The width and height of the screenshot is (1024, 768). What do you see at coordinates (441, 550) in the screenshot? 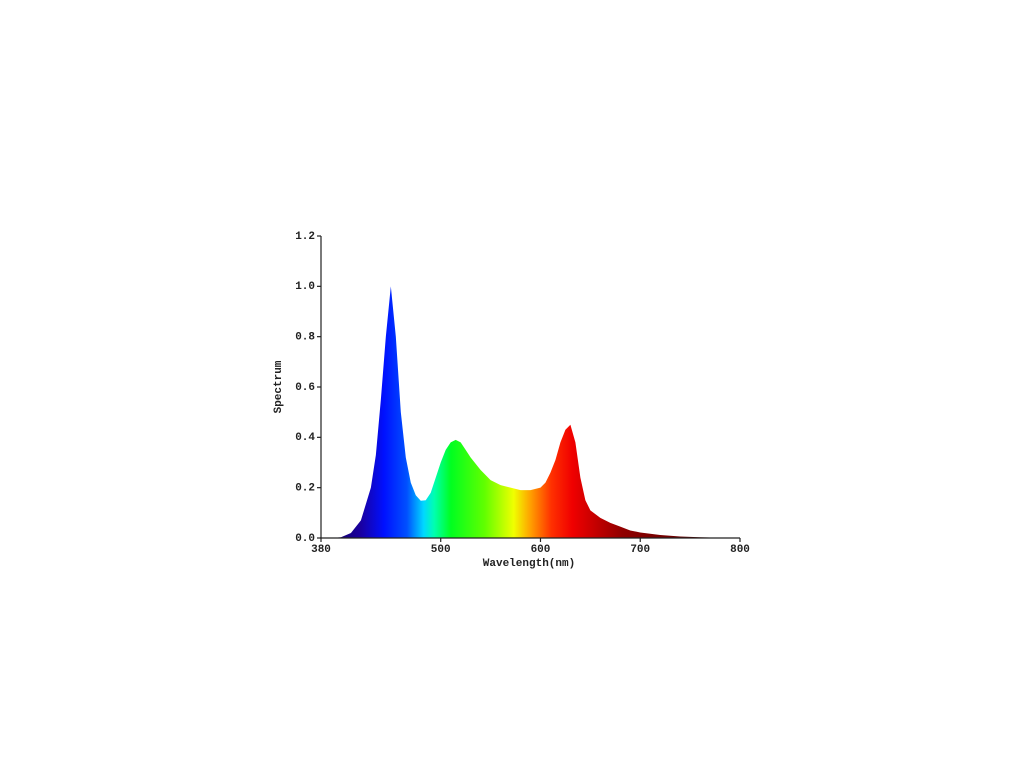
I see `x-tick-label: 500` at bounding box center [441, 550].